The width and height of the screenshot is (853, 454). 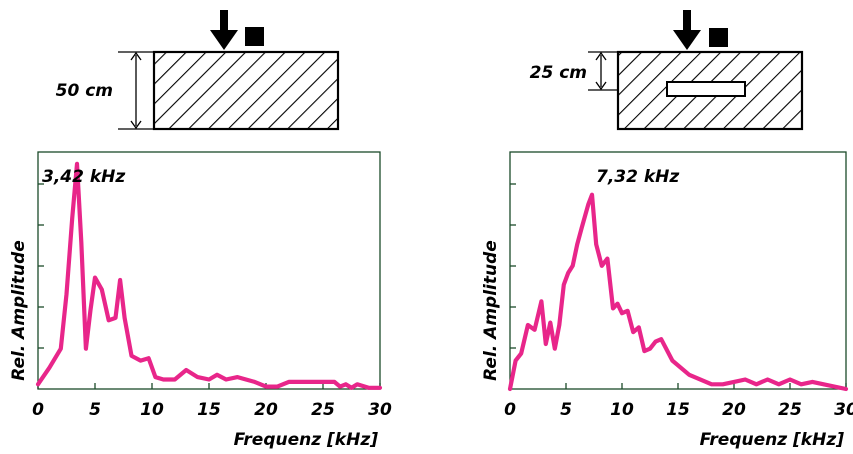 I want to click on right-x-tick-label: 25, so click(x=790, y=410).